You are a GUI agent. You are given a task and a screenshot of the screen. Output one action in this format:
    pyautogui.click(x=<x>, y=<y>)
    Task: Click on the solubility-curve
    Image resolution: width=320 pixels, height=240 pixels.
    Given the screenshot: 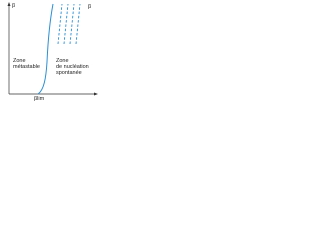 What is the action you would take?
    pyautogui.click(x=45, y=49)
    